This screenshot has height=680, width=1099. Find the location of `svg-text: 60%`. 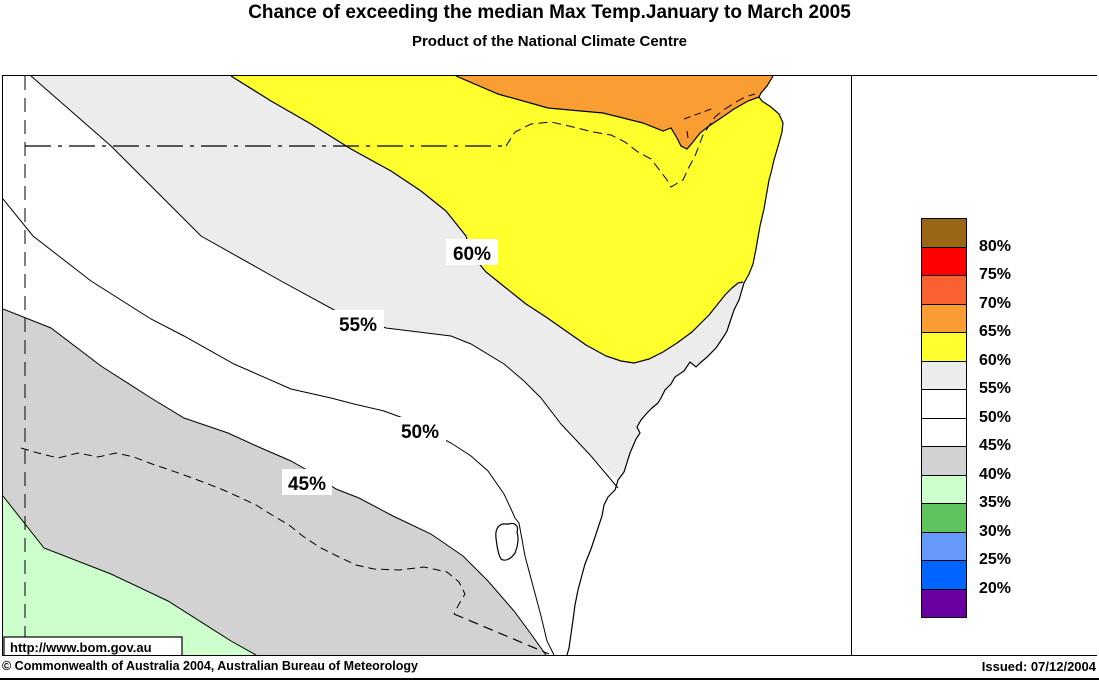

svg-text: 60% is located at coordinates (472, 254).